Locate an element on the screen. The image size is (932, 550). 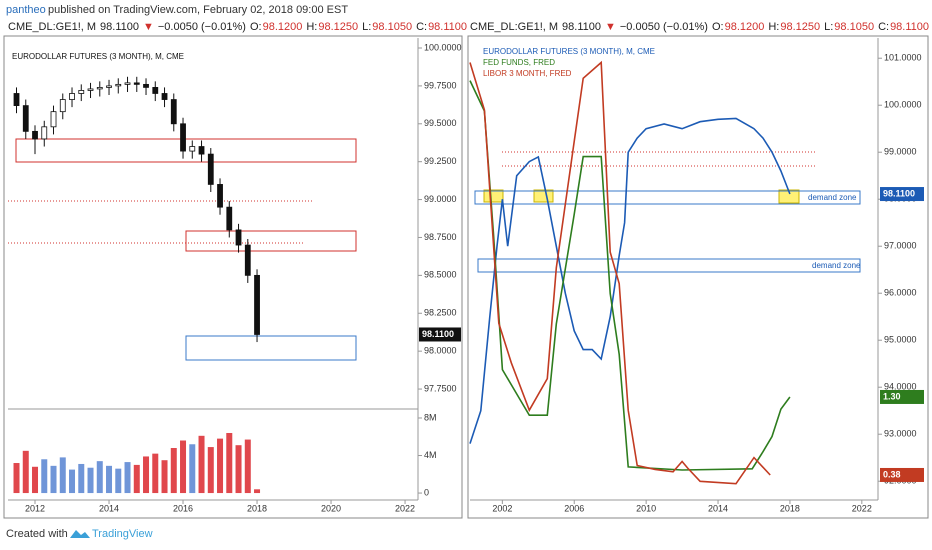
last-price: 98.1100 is located at coordinates (438, 334).